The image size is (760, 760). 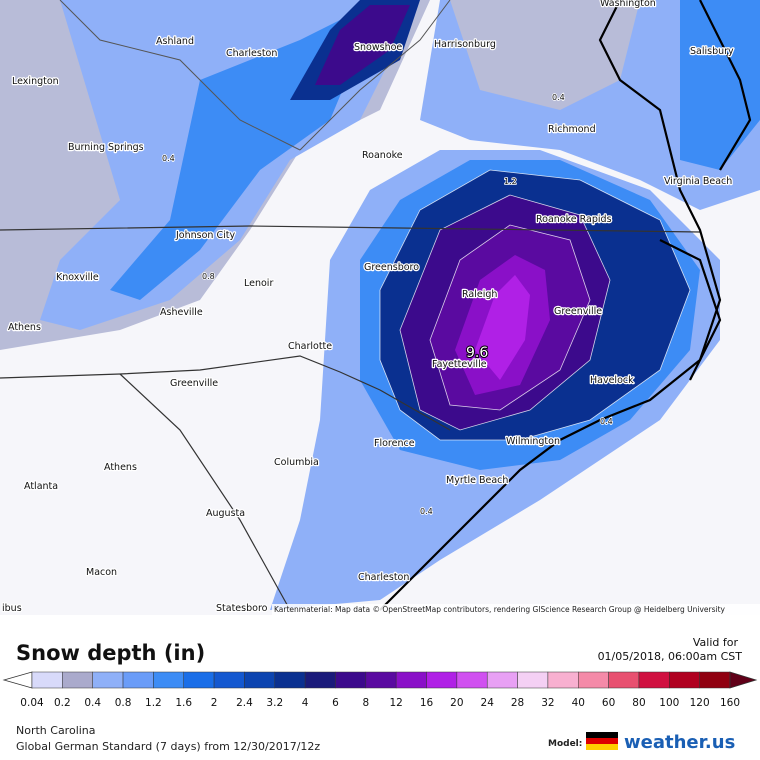 I want to click on city: Lexington, so click(x=35, y=81).